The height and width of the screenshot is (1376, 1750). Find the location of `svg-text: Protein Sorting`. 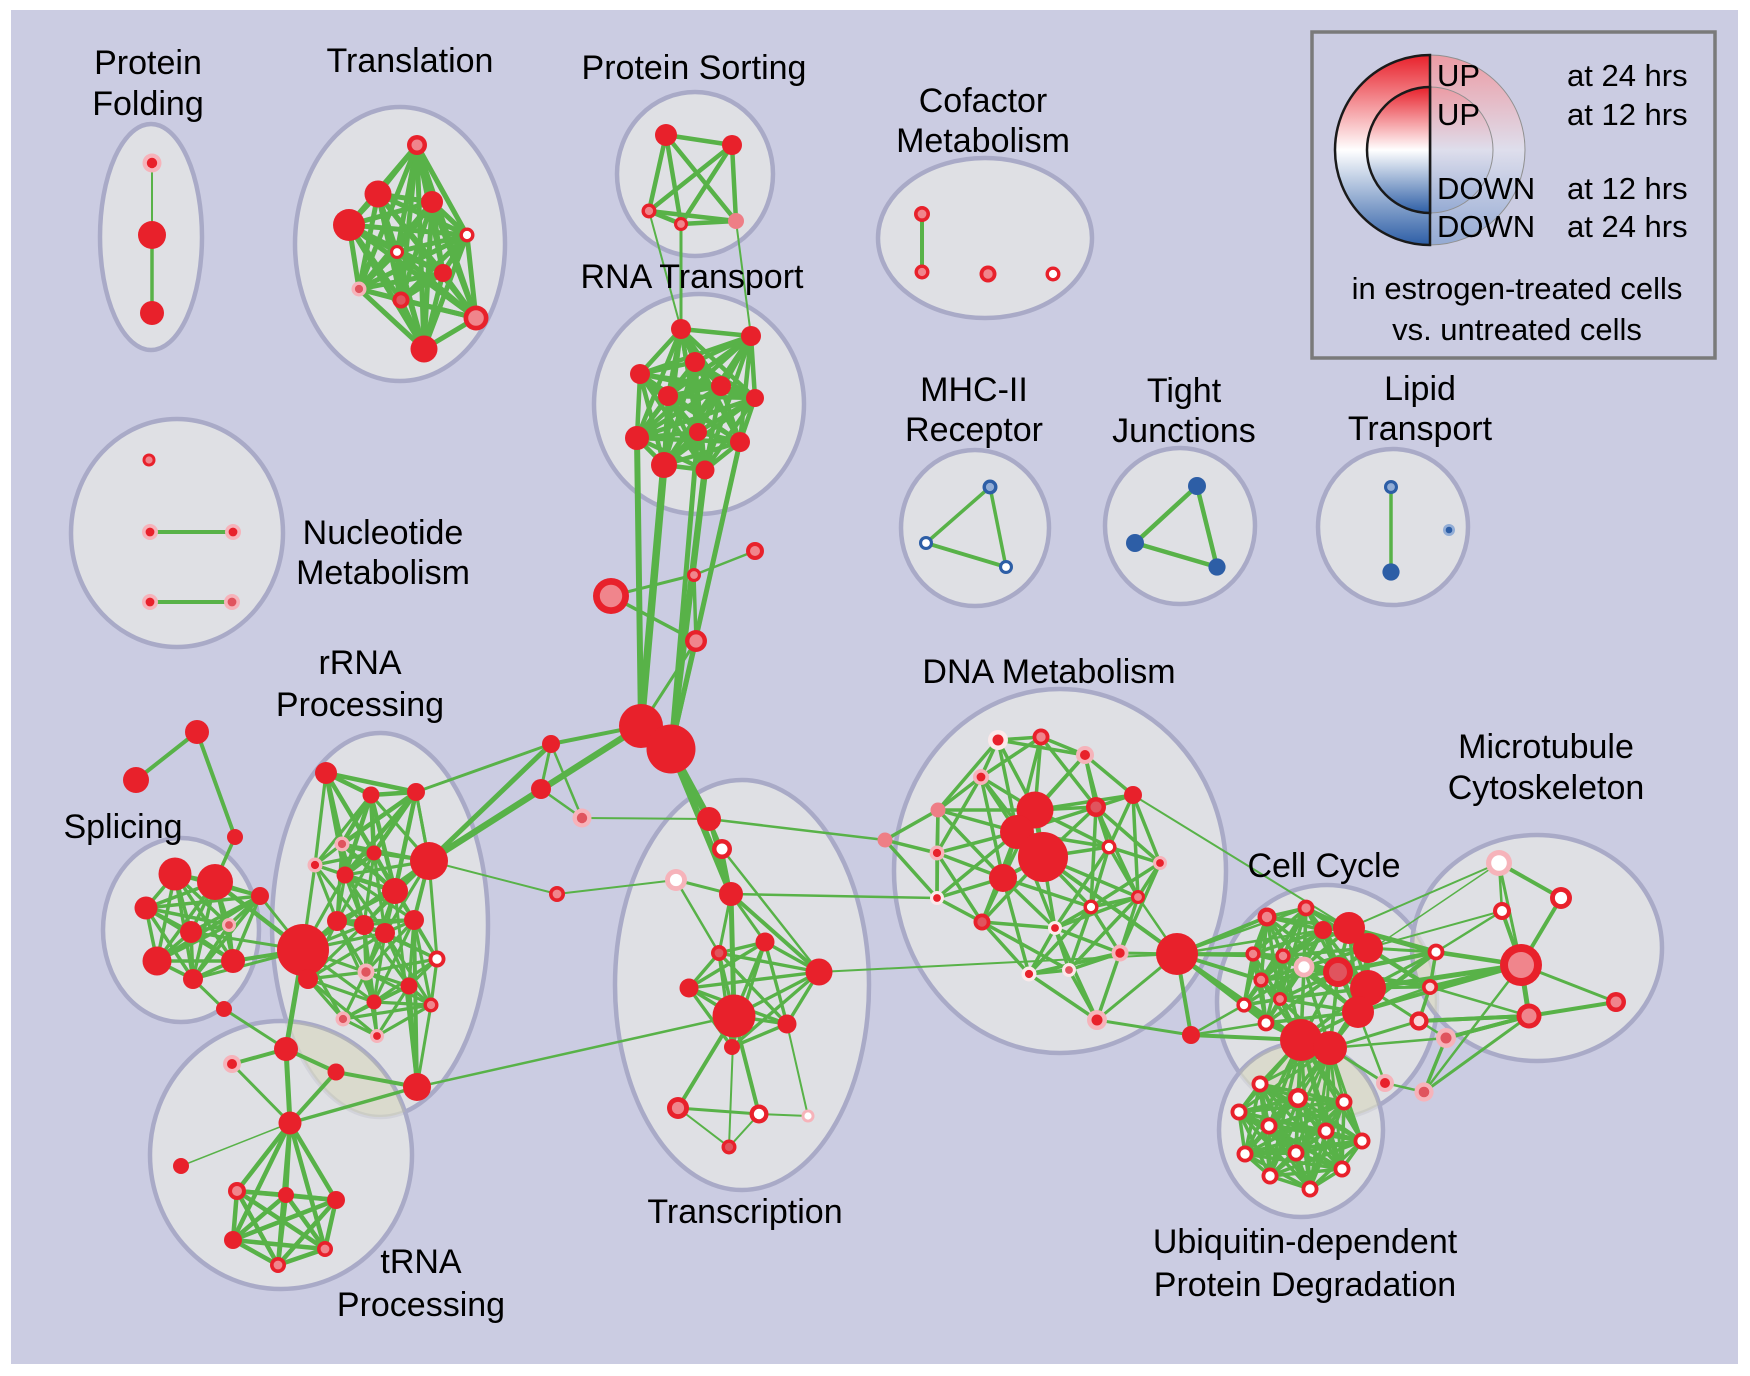

svg-text: Protein Sorting is located at coordinates (694, 68).